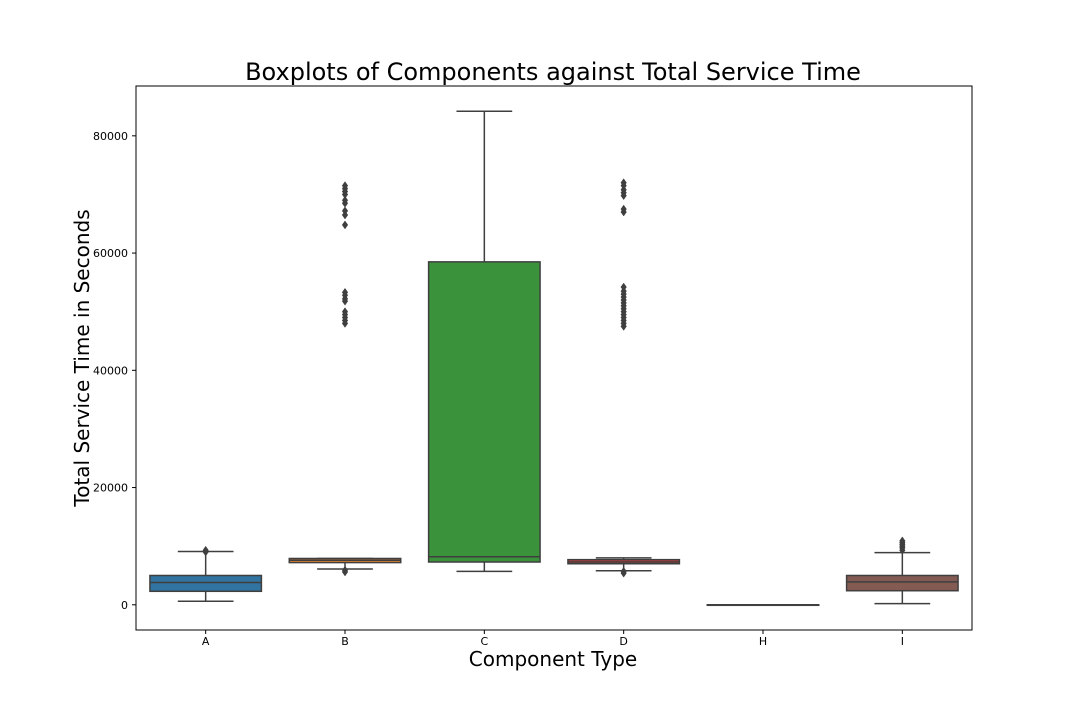 Image resolution: width=1080 pixels, height=720 pixels. What do you see at coordinates (484, 412) in the screenshot?
I see `box-C` at bounding box center [484, 412].